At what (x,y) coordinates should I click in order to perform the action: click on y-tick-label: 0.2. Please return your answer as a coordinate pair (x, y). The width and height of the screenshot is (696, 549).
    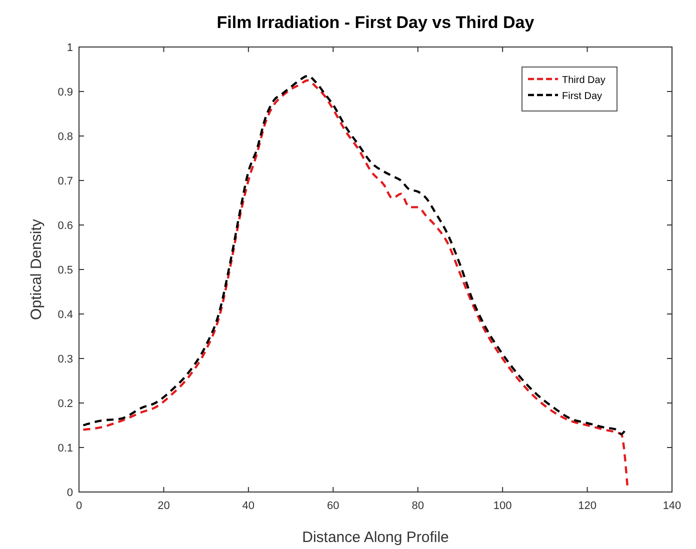
    Looking at the image, I should click on (65, 404).